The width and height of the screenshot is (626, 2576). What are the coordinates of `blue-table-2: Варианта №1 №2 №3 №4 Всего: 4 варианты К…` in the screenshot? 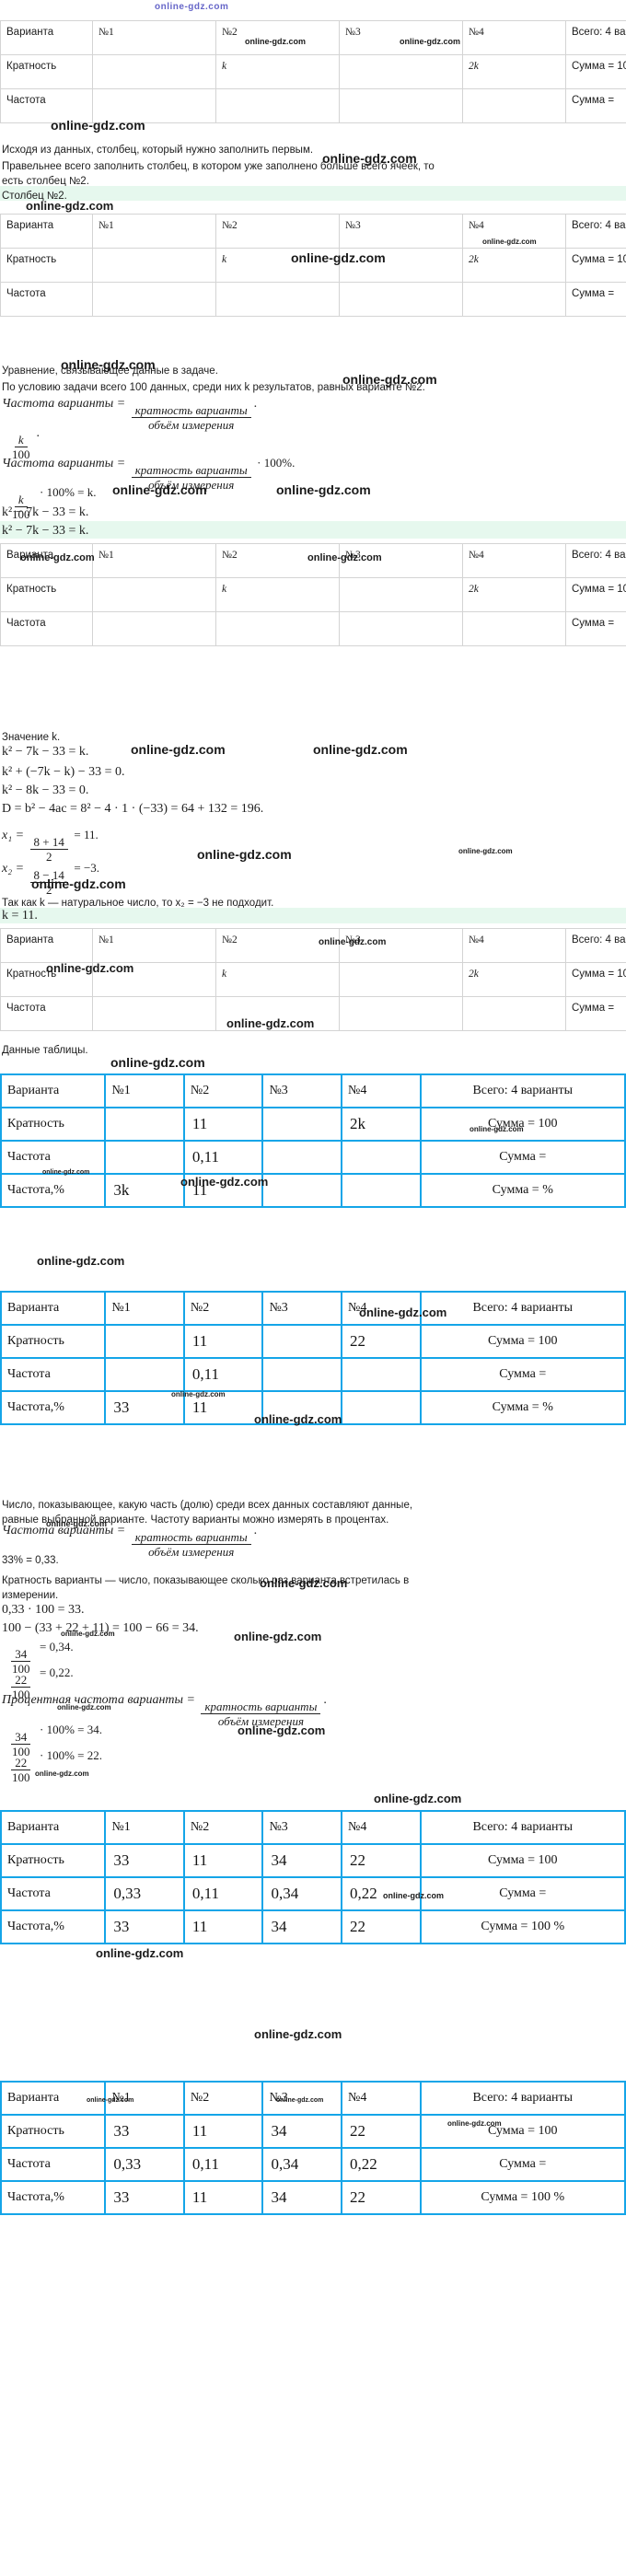 It's located at (313, 1358).